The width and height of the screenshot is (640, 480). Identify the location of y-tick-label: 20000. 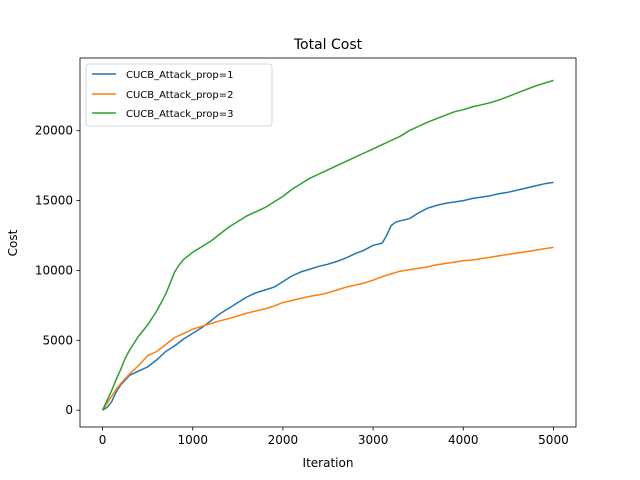
(54, 131).